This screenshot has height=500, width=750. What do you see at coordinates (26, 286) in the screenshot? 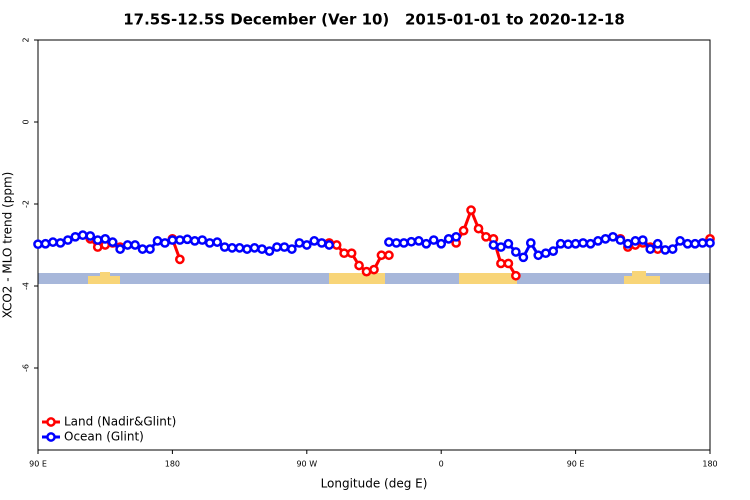
I see `y-tick-label: -4` at bounding box center [26, 286].